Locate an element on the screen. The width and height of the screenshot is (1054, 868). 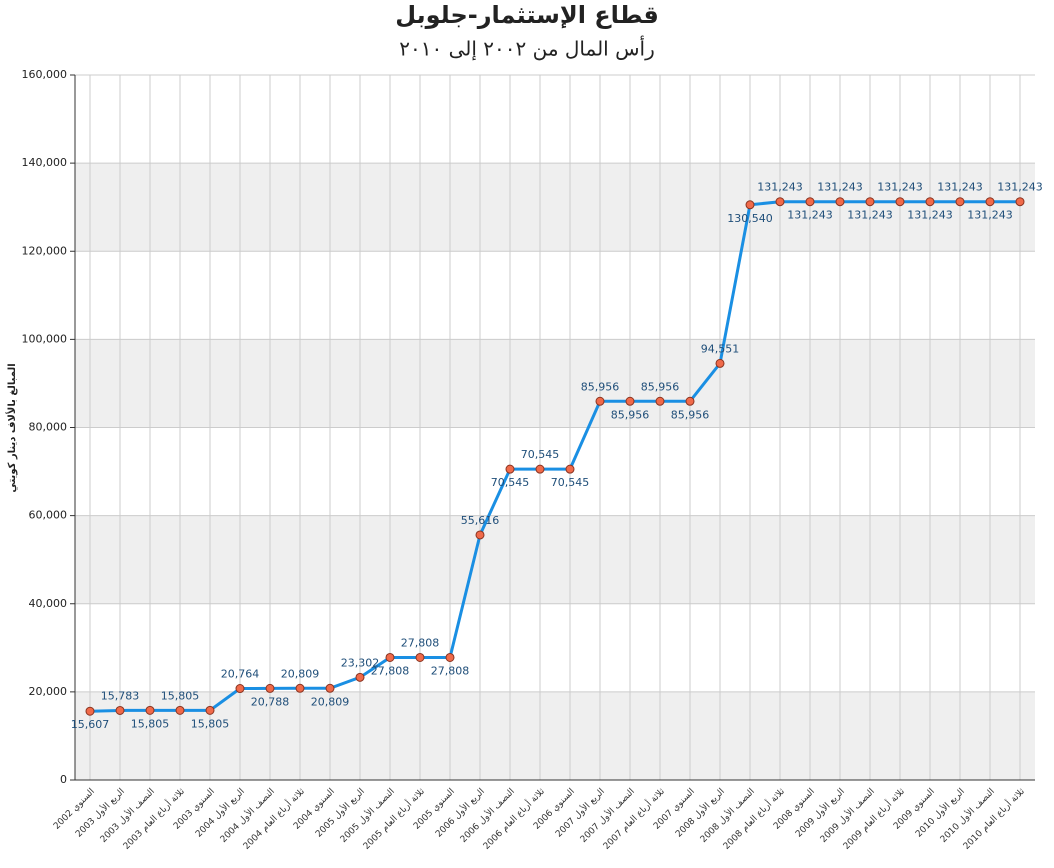
x-tick-label: النصف الأول 2009 is located at coordinates (847, 815).